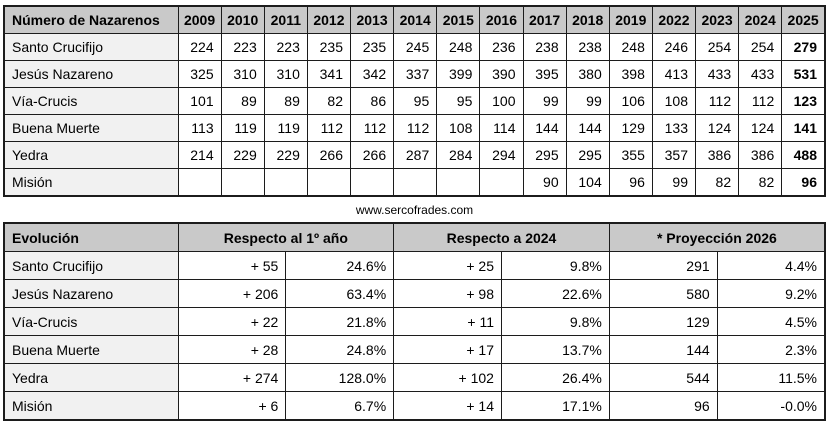 Image resolution: width=829 pixels, height=429 pixels. I want to click on value-cell: 4.4%, so click(771, 265).